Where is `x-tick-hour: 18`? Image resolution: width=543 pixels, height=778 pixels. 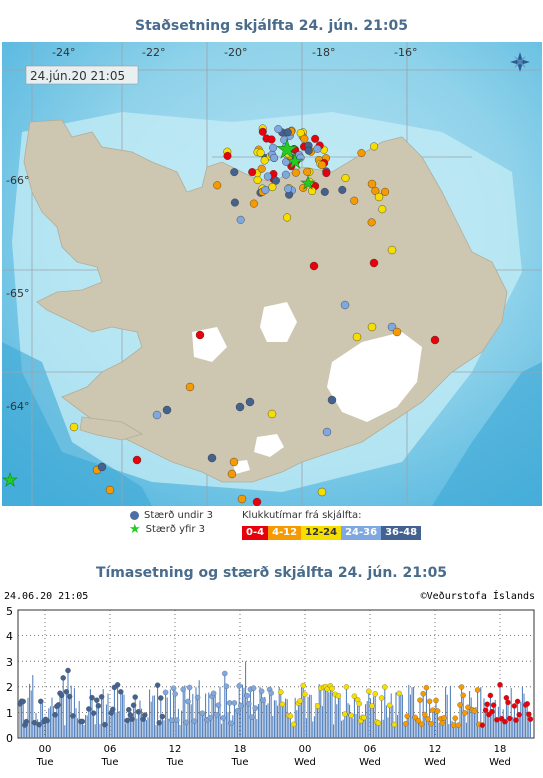 x-tick-hour: 18 is located at coordinates (500, 749).